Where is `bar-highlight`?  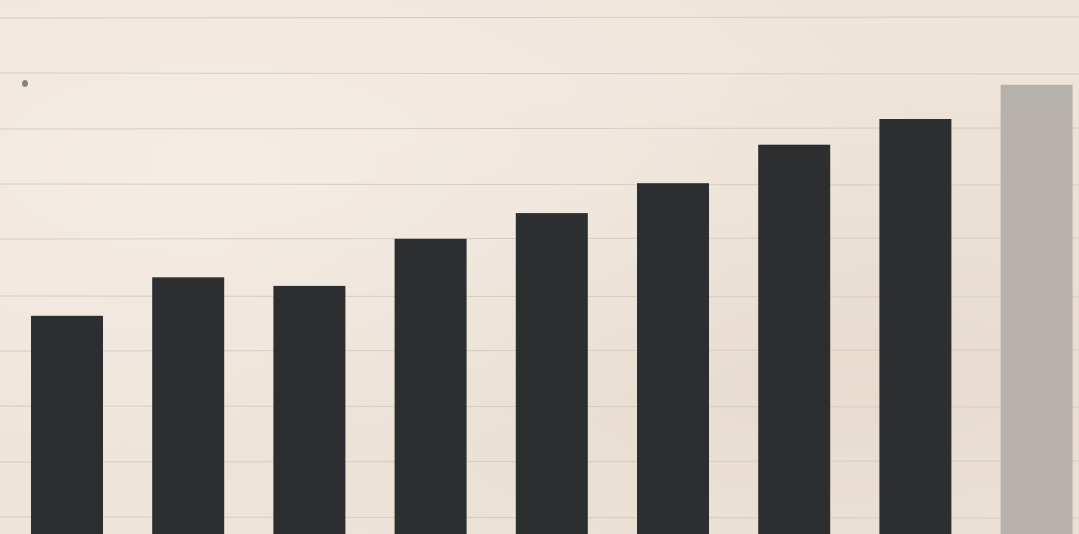
bar-highlight is located at coordinates (1036, 309).